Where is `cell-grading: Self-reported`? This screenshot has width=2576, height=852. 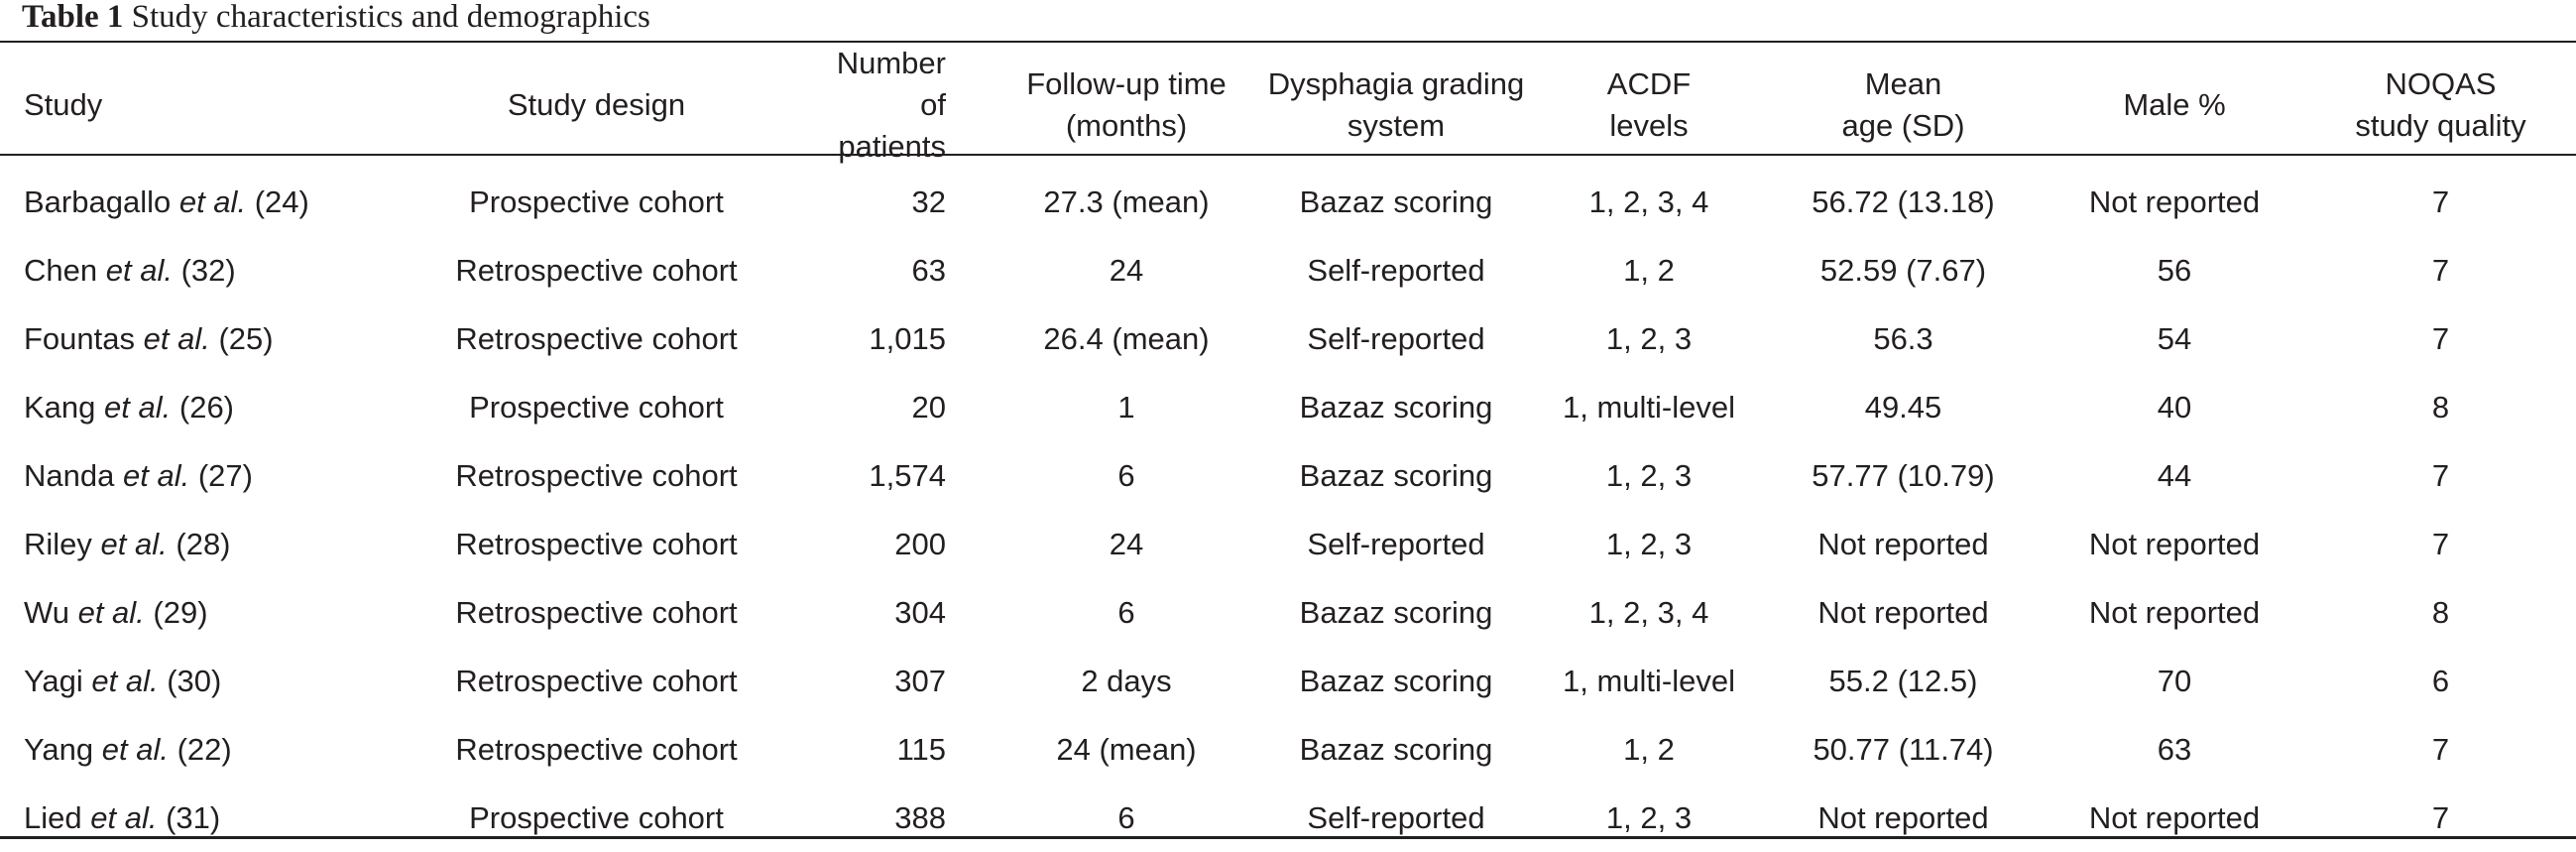 cell-grading: Self-reported is located at coordinates (1396, 270).